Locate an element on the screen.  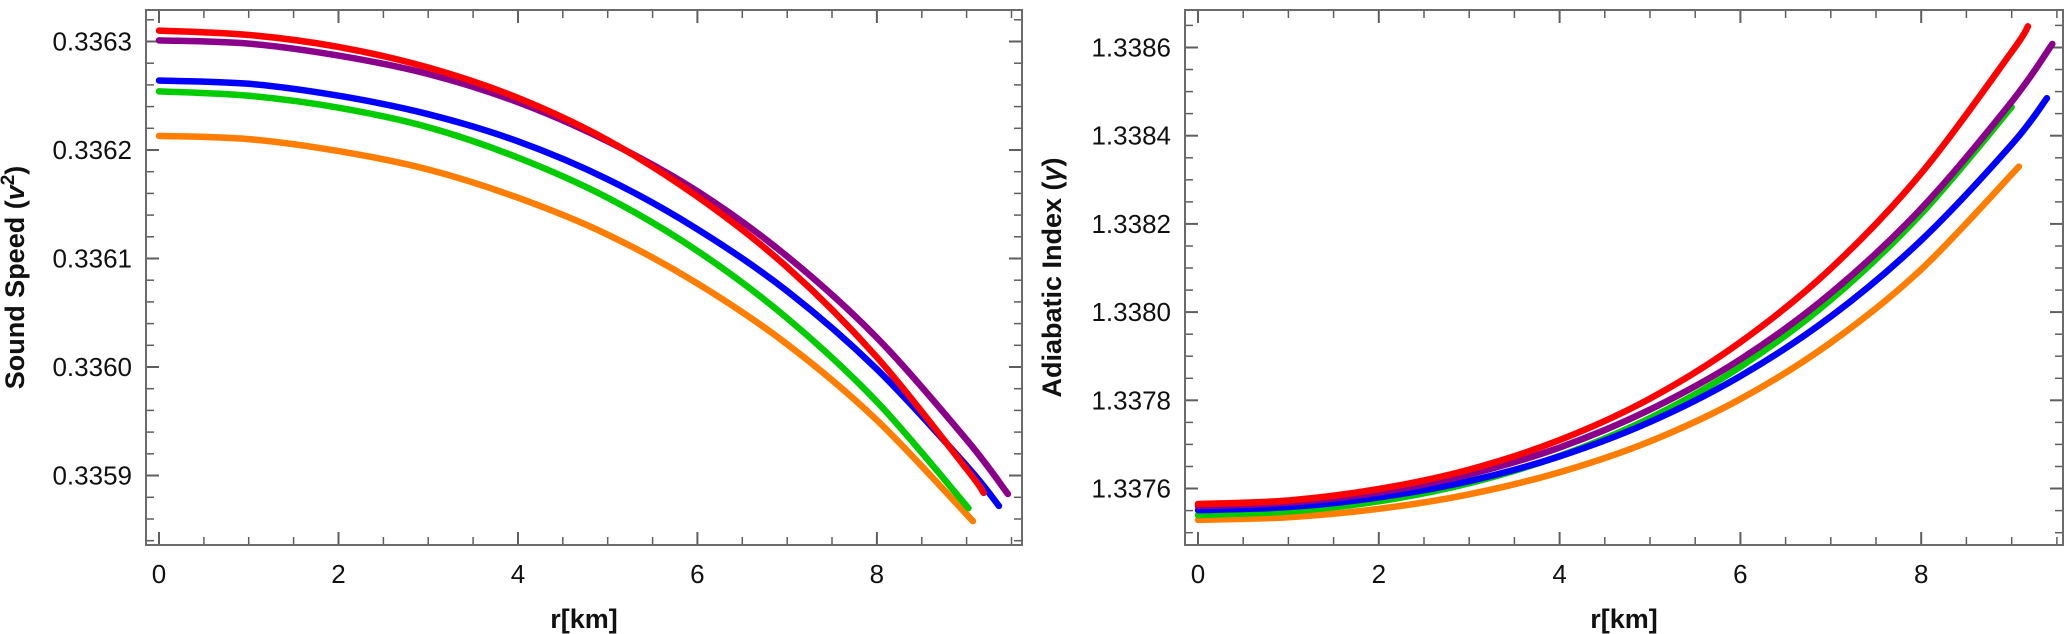
y-axis-label: Adiabatic Index (γ) is located at coordinates (1052, 277).